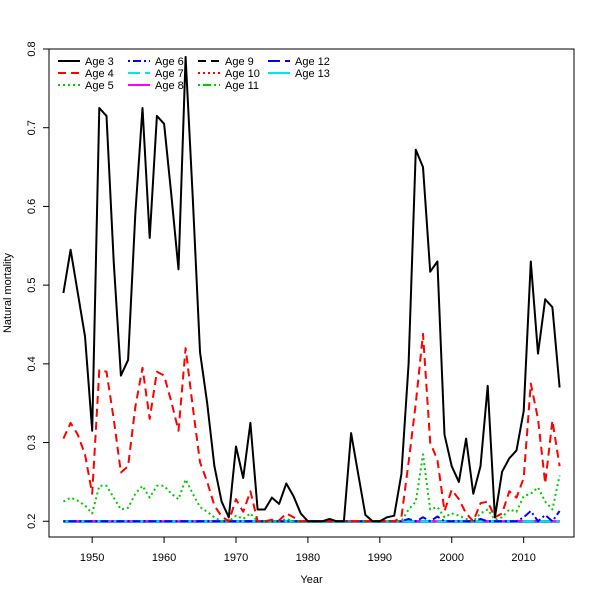  I want to click on y-tick-label: 0.2, so click(32, 521).